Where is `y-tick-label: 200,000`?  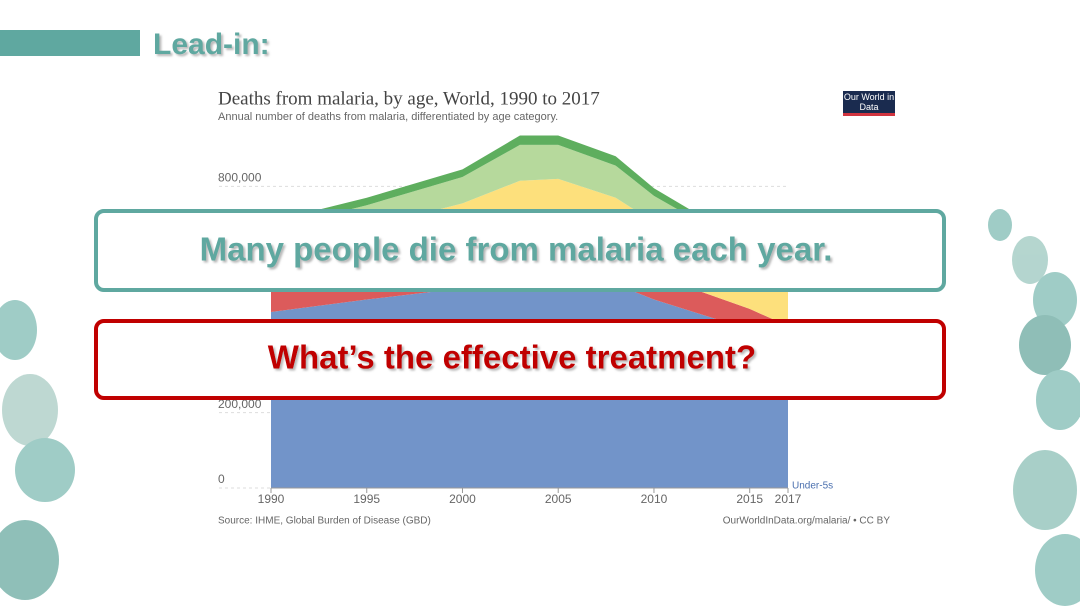 y-tick-label: 200,000 is located at coordinates (240, 404).